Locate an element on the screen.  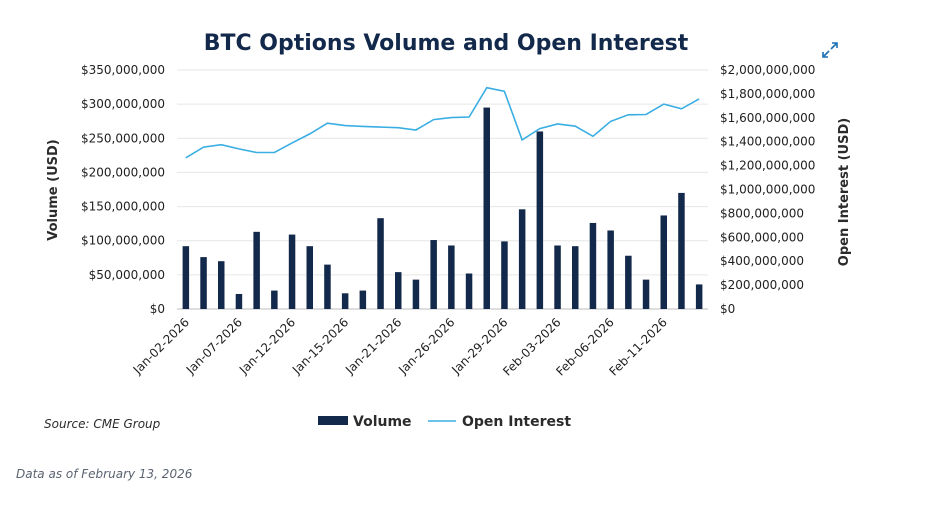
expand-icon is located at coordinates (830, 50).